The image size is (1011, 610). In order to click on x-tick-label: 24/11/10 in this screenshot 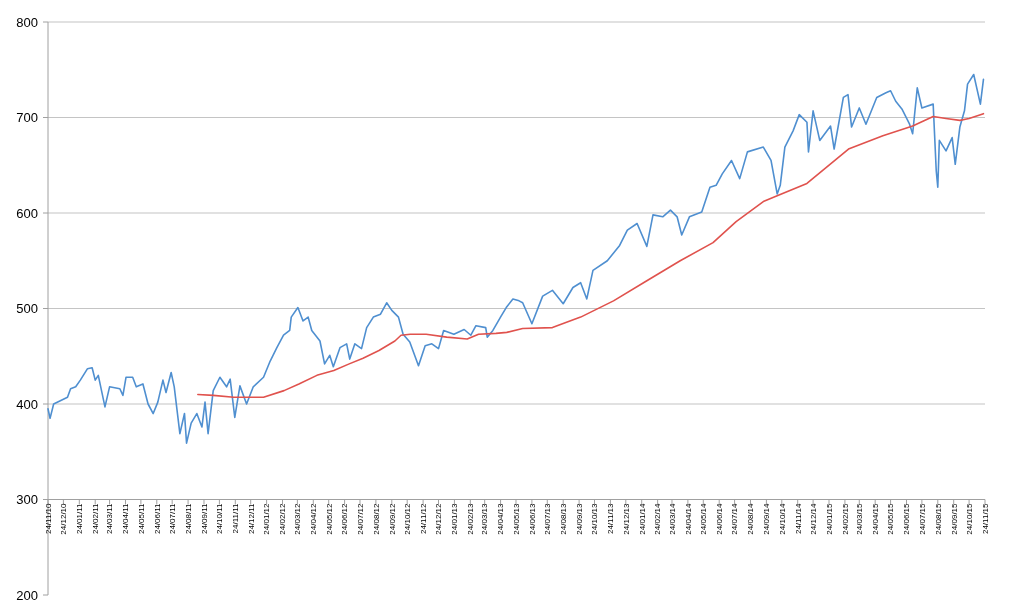, I will do `click(48, 518)`.